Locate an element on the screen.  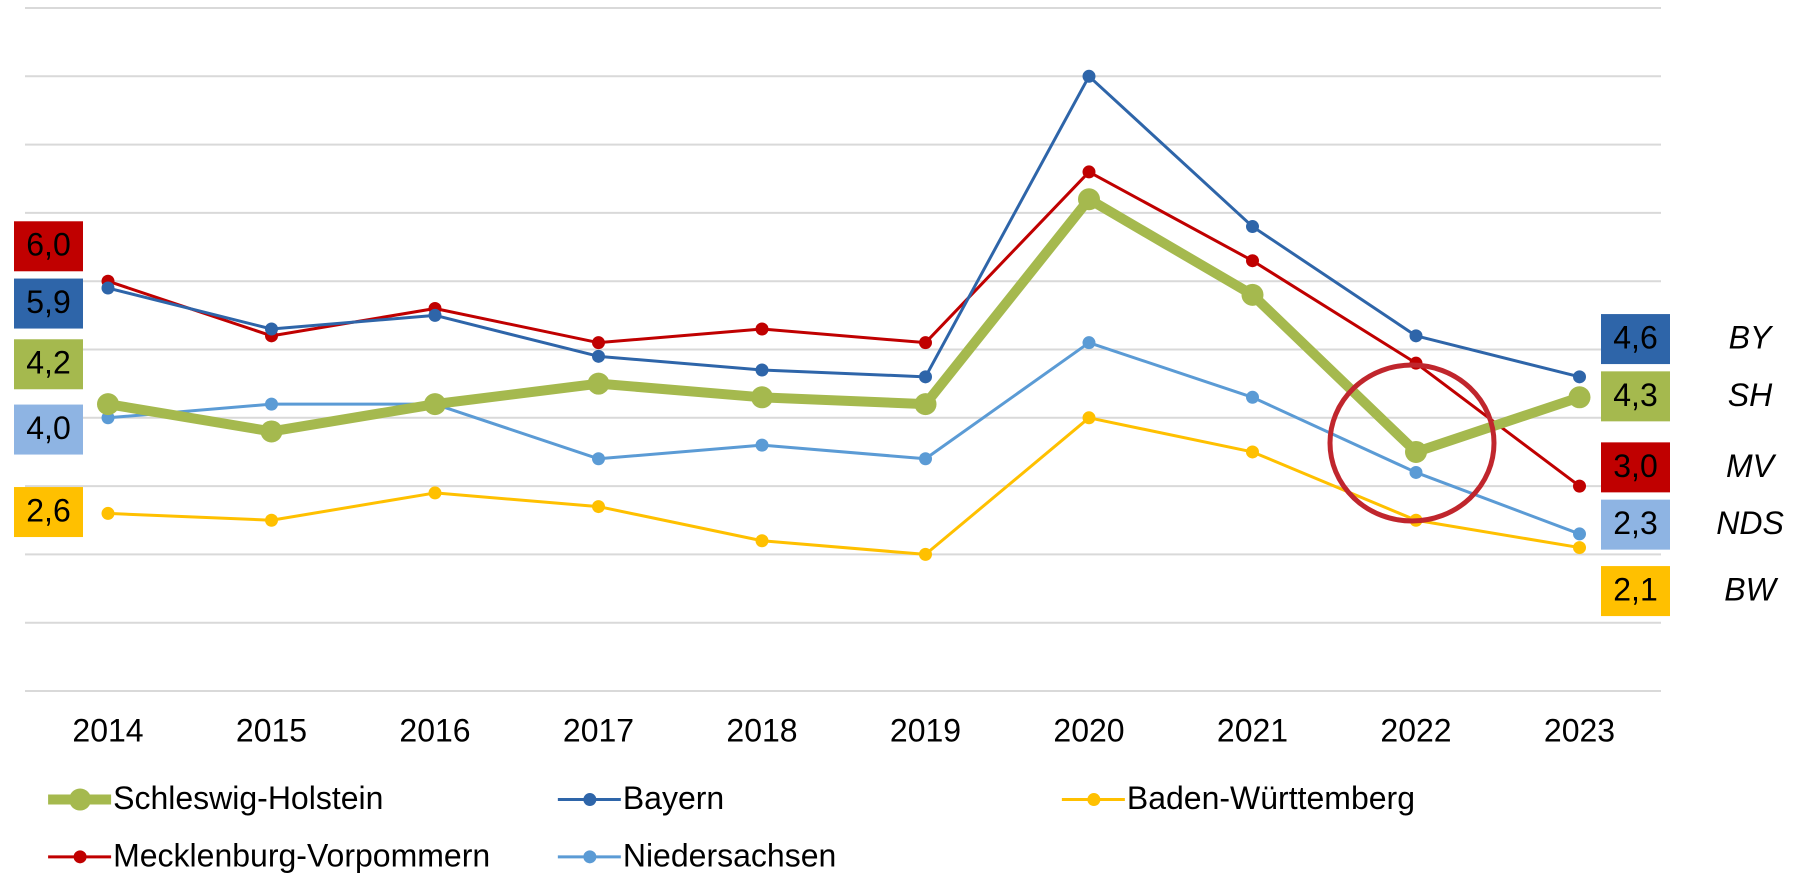
series-line is located at coordinates (843, 486).